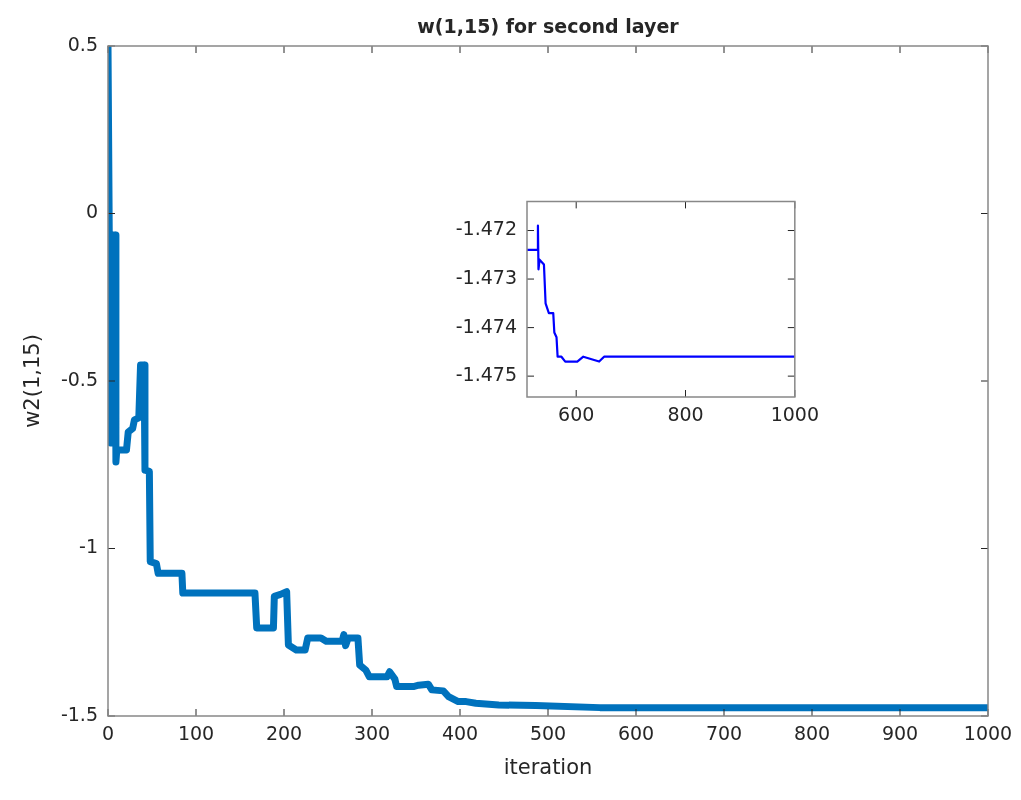  What do you see at coordinates (486, 228) in the screenshot?
I see `y-tick-label: -1.472` at bounding box center [486, 228].